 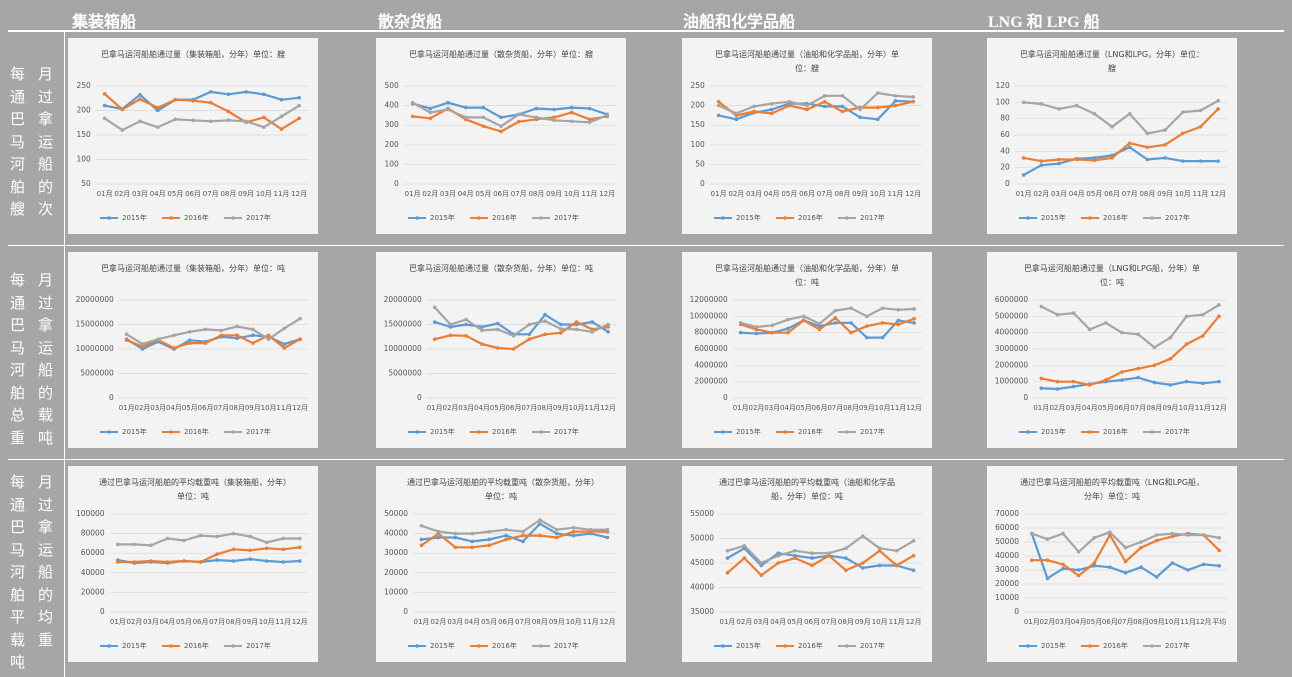 I want to click on x-tick-label: 03月, so click(x=1063, y=622).